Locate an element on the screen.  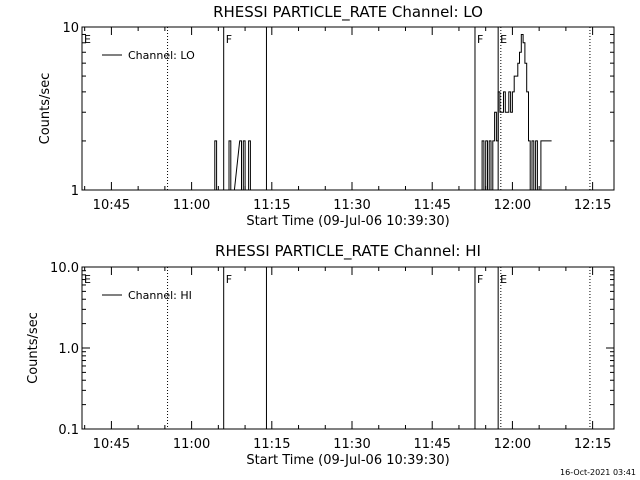
legend-label: Channel: HI is located at coordinates (160, 295).